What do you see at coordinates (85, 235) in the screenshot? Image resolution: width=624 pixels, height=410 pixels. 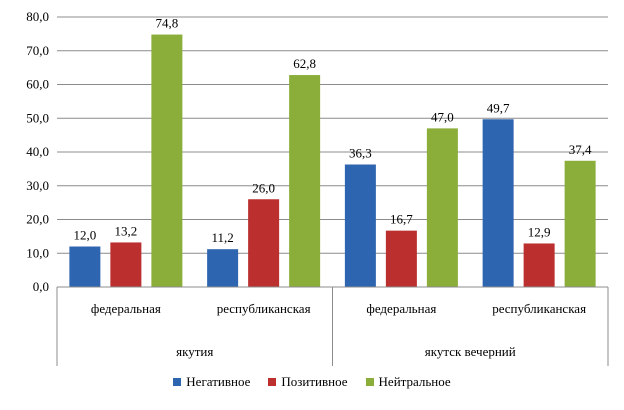 I see `data-label: 12,0` at bounding box center [85, 235].